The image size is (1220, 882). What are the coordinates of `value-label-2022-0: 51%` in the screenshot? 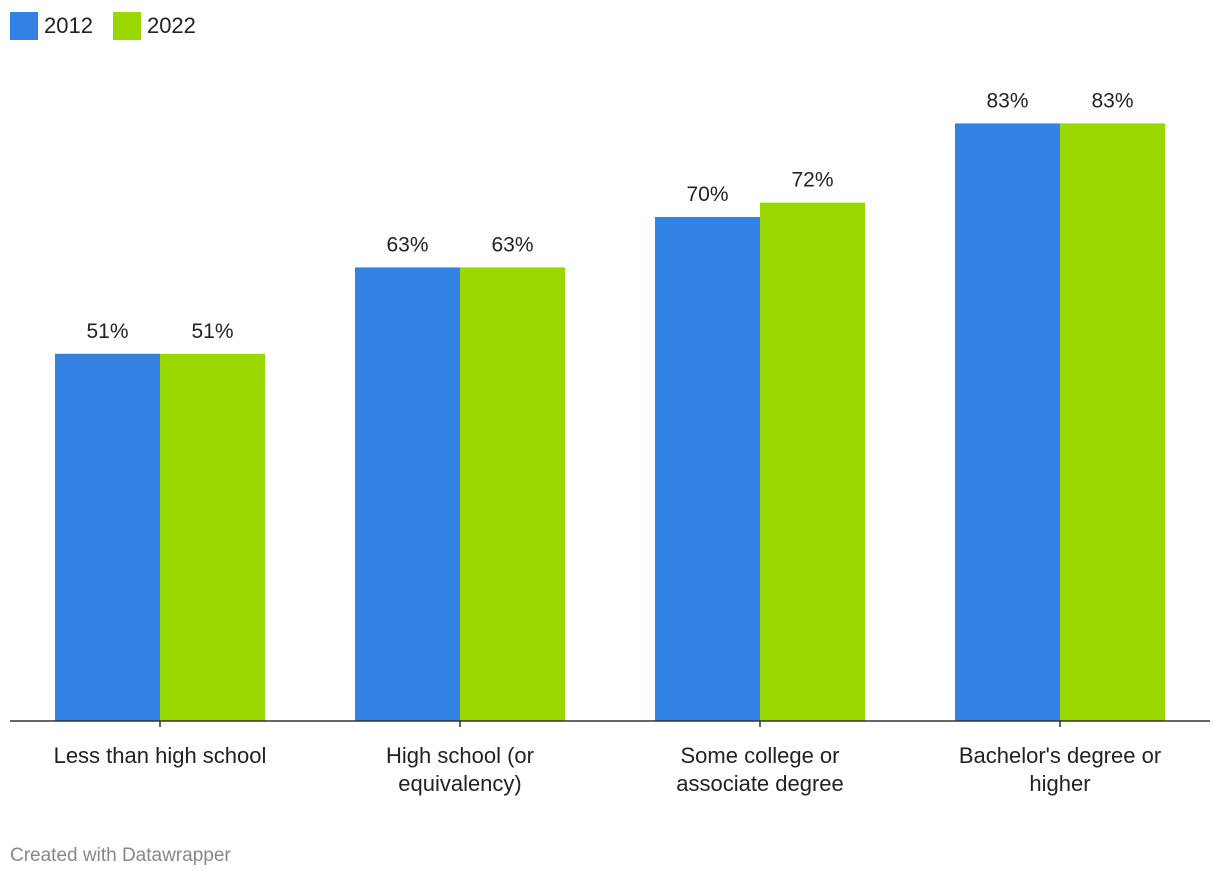 It's located at (212, 331).